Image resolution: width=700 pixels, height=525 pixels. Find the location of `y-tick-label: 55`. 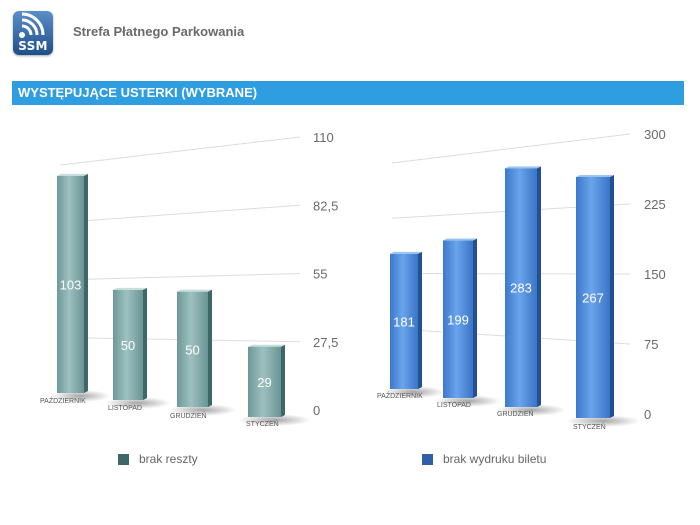

y-tick-label: 55 is located at coordinates (320, 274).